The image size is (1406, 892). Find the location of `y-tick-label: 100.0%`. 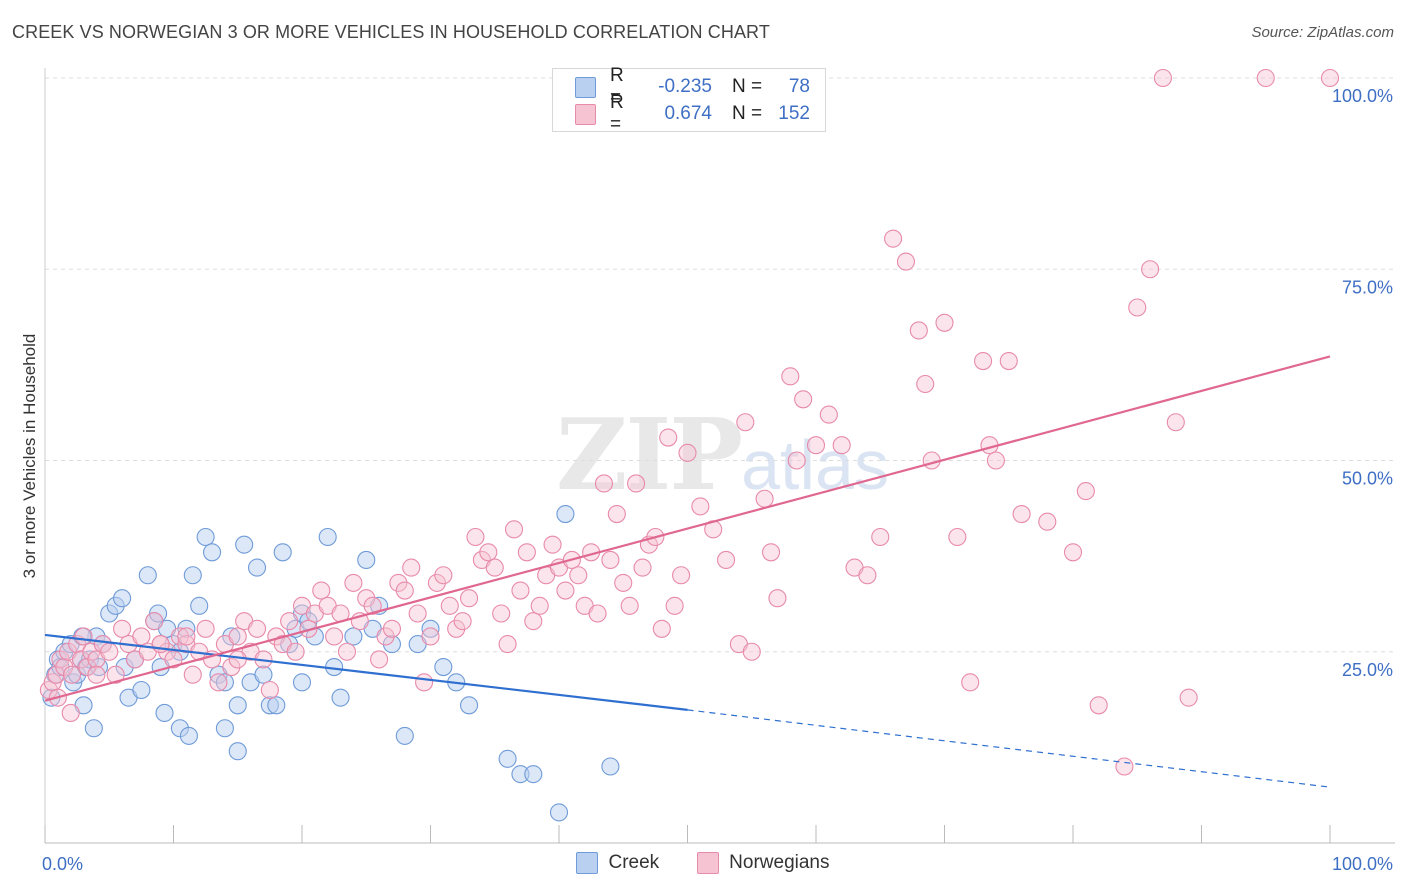

y-tick-label: 100.0% is located at coordinates (1362, 96).